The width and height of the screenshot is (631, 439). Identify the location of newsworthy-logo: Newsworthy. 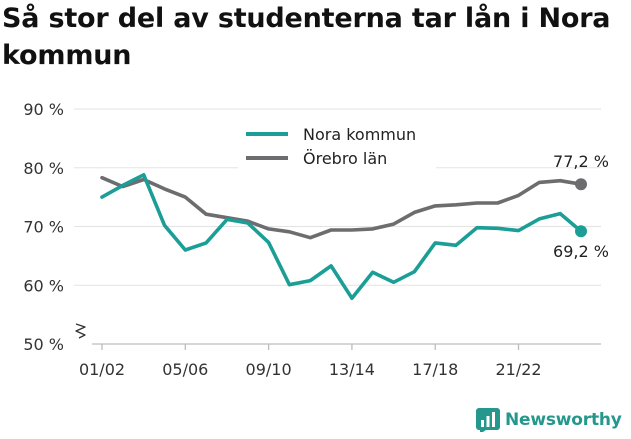
(549, 420).